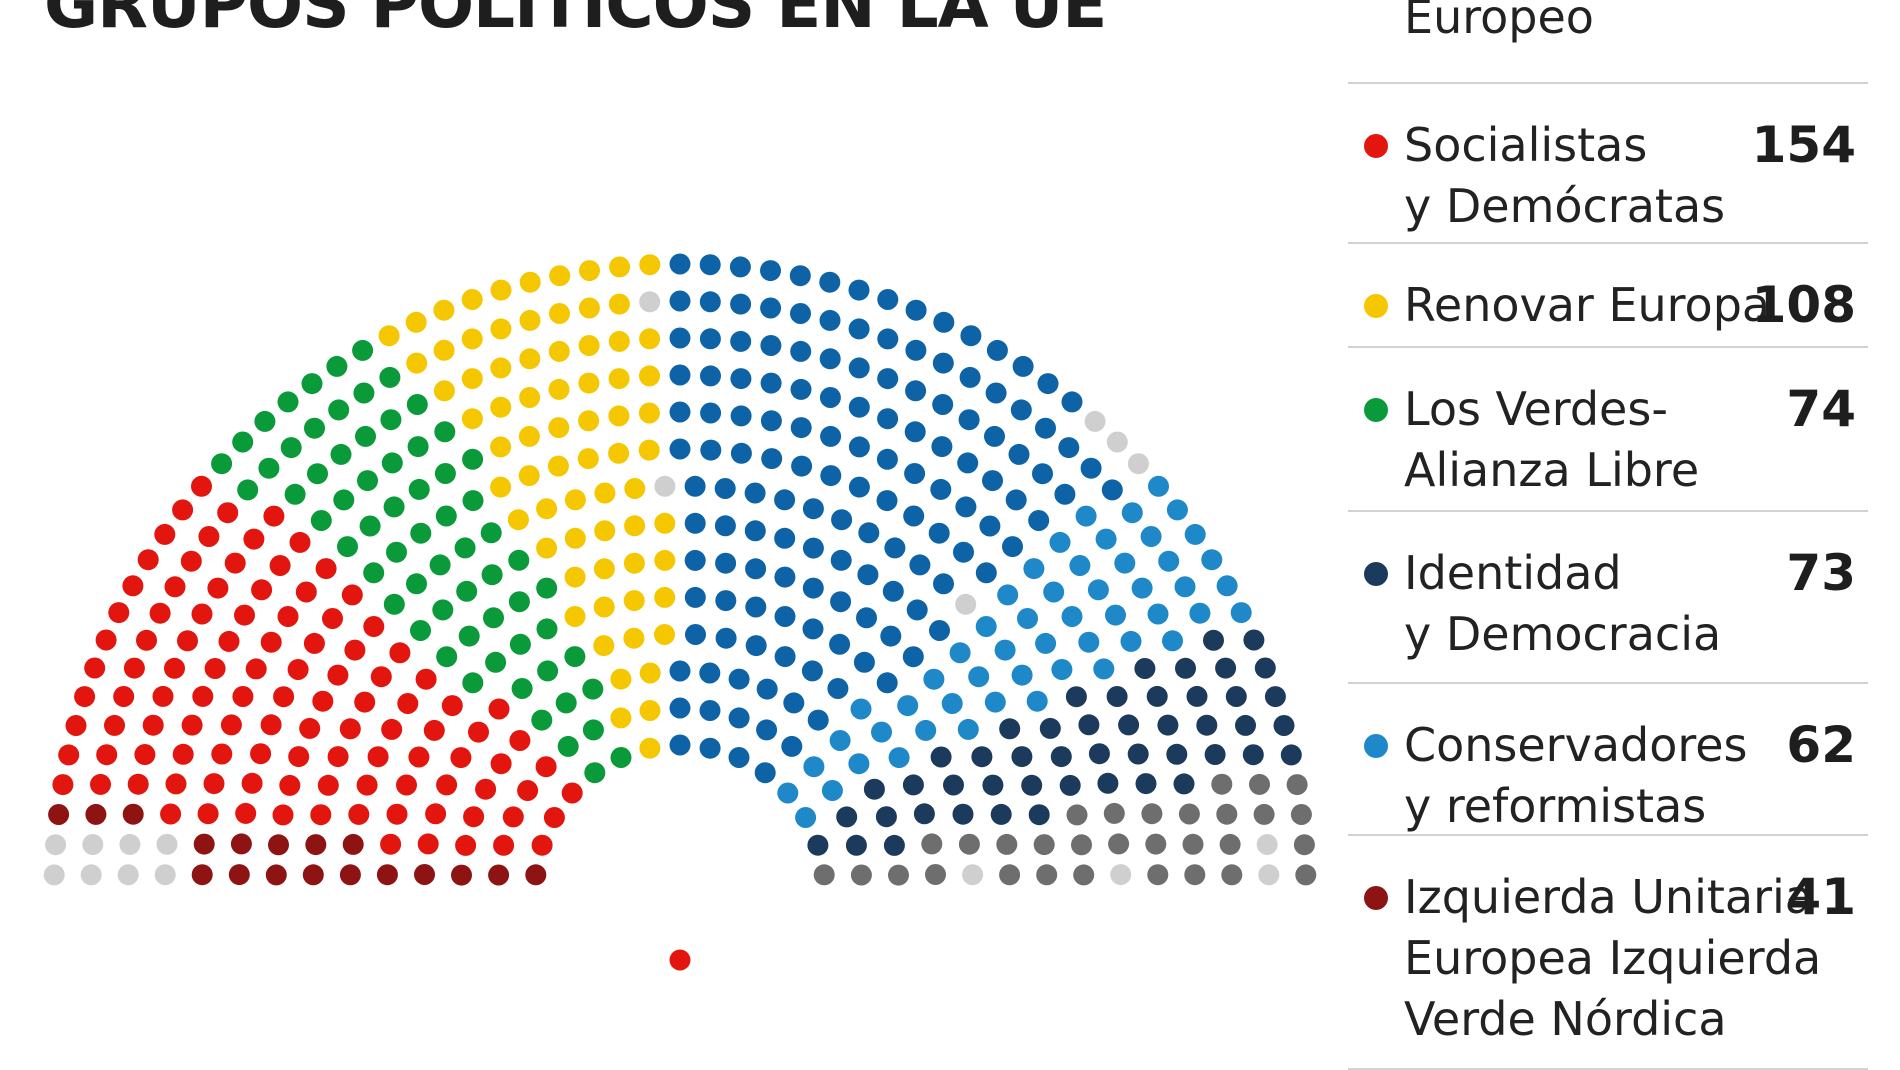  What do you see at coordinates (1587, 305) in the screenshot?
I see `legend-label: Renovar Europa` at bounding box center [1587, 305].